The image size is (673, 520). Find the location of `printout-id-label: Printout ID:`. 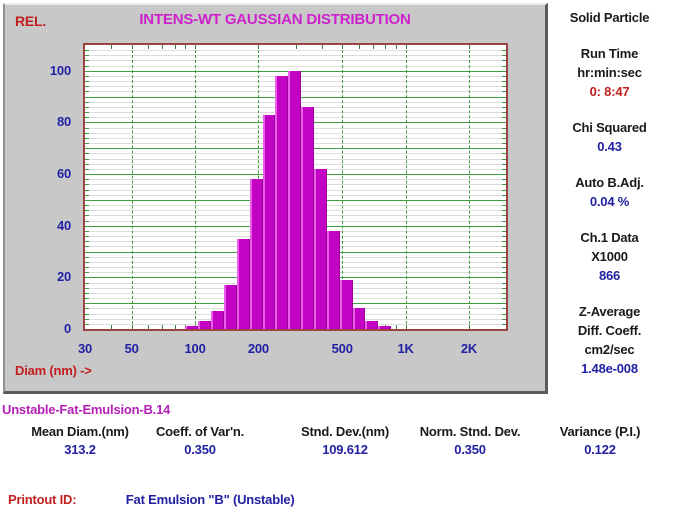

printout-id-label: Printout ID: is located at coordinates (42, 499).